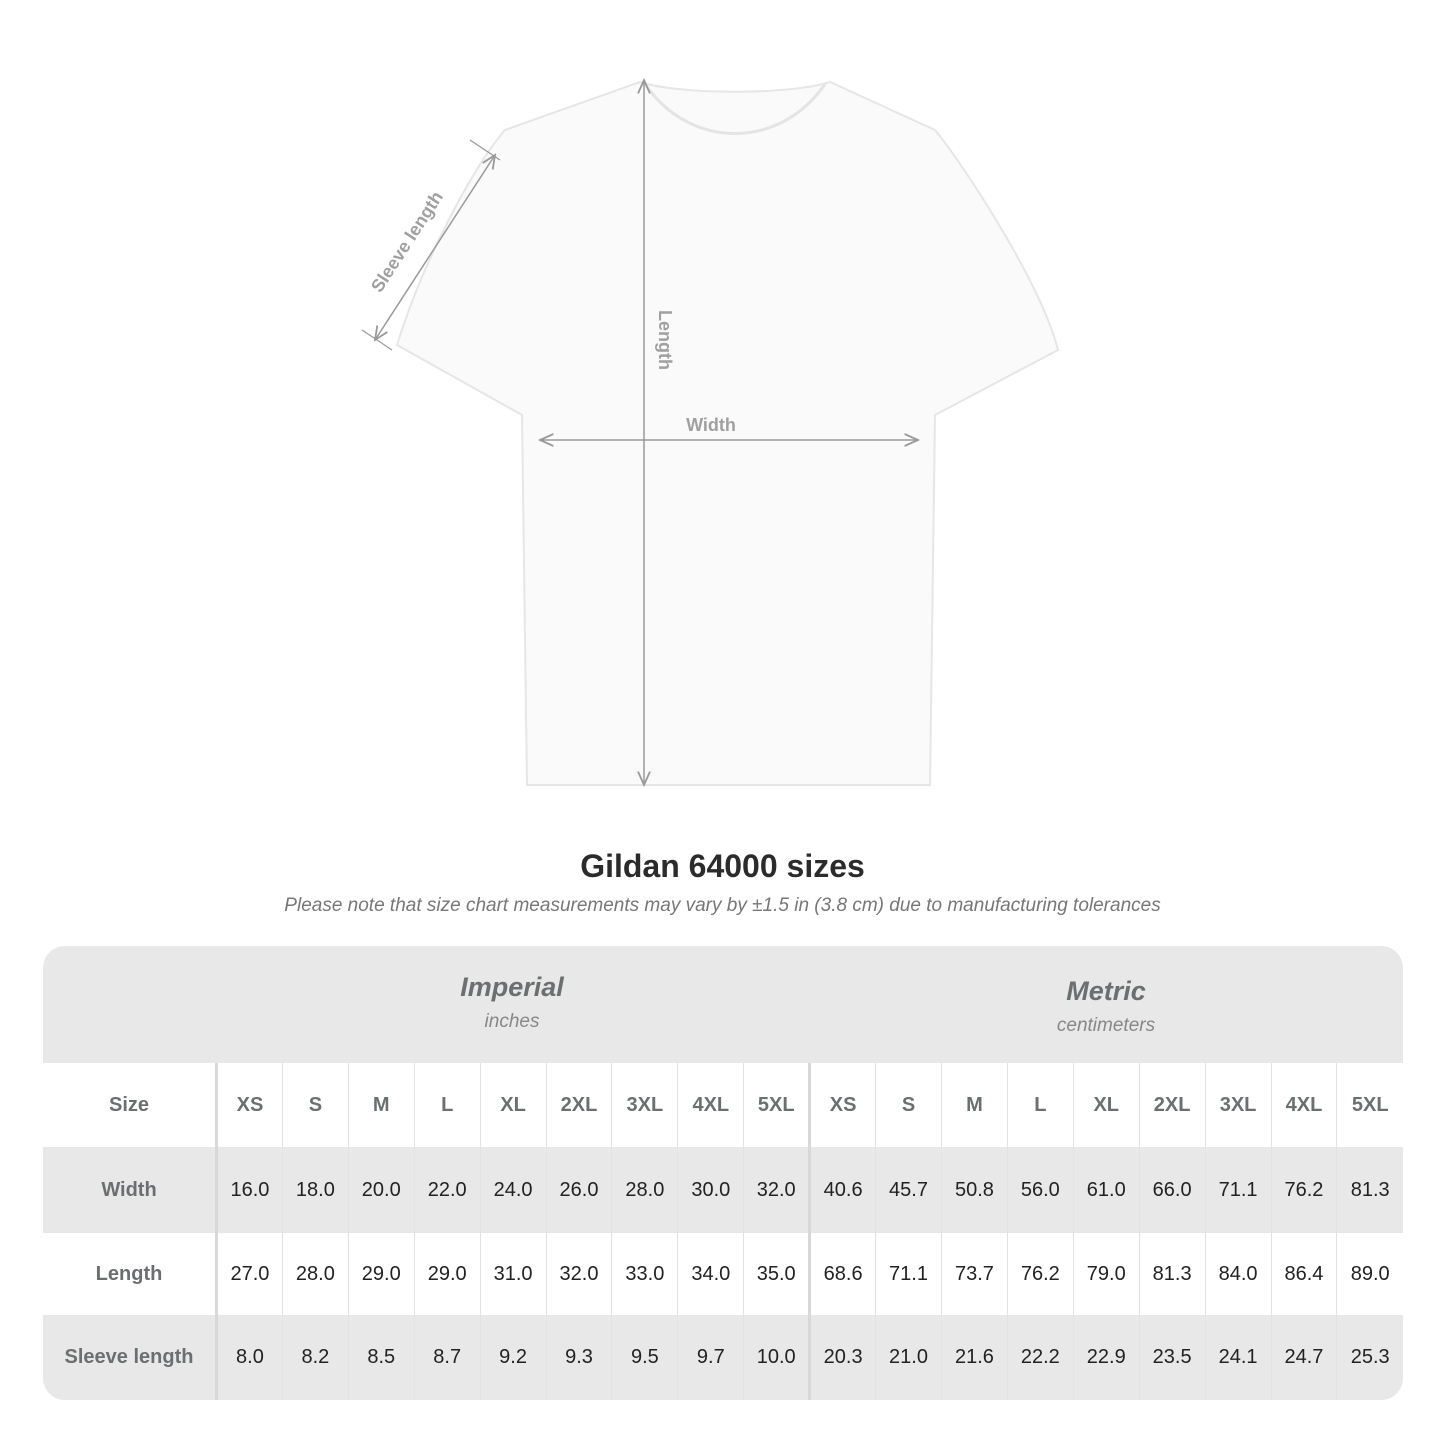  Describe the element at coordinates (578, 1357) in the screenshot. I see `imperial-value-cell: 9.3` at that location.